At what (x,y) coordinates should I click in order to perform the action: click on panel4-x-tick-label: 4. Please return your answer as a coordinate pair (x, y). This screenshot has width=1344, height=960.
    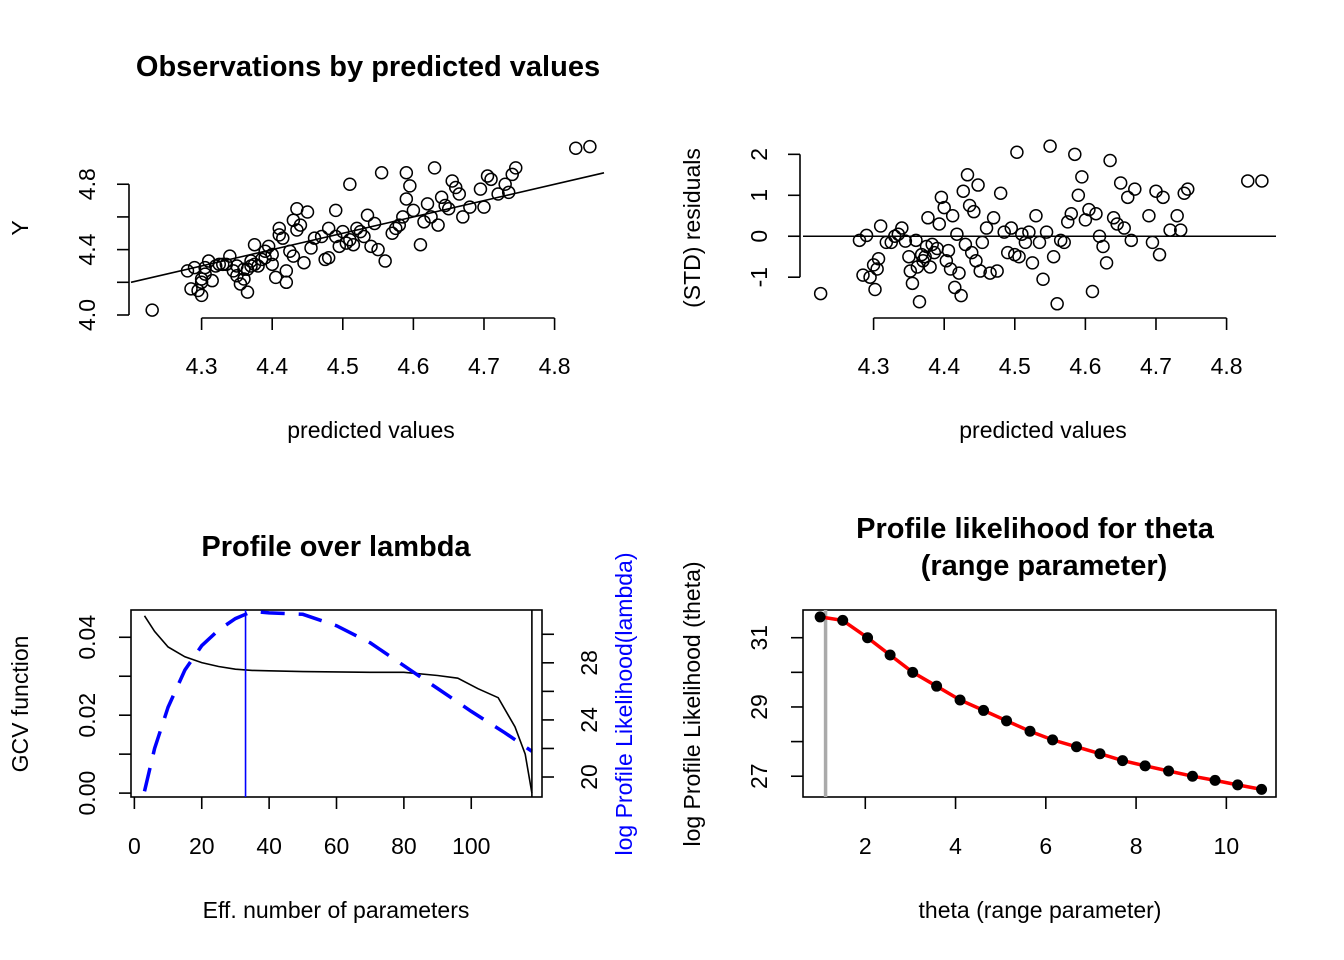
    Looking at the image, I should click on (955, 846).